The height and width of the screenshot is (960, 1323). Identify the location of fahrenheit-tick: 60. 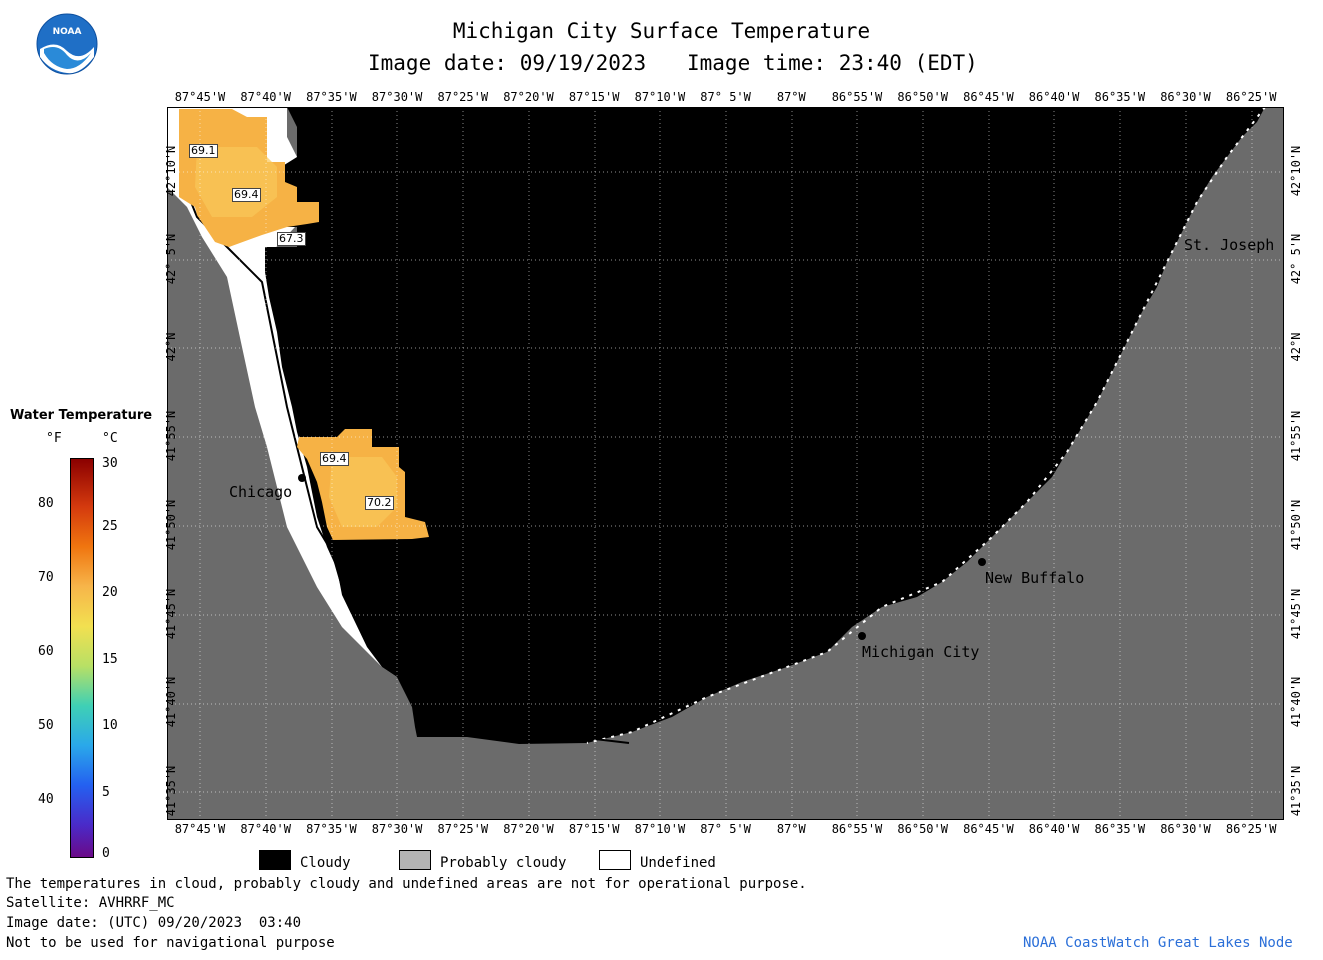
(46, 651).